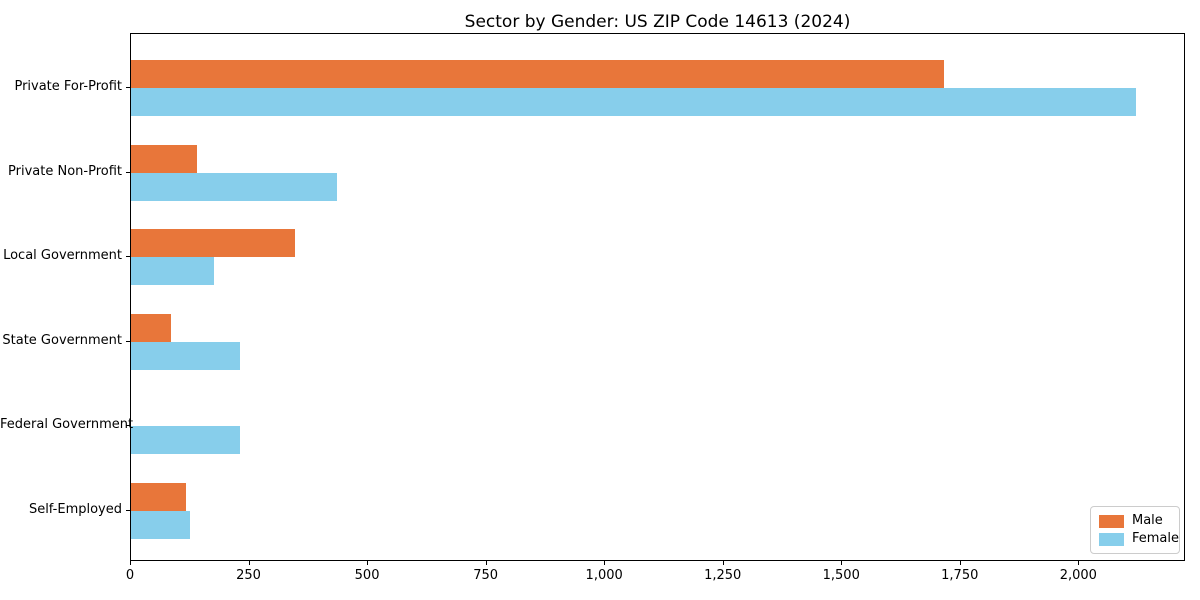  Describe the element at coordinates (841, 575) in the screenshot. I see `x-tick-label: 1,500` at that location.